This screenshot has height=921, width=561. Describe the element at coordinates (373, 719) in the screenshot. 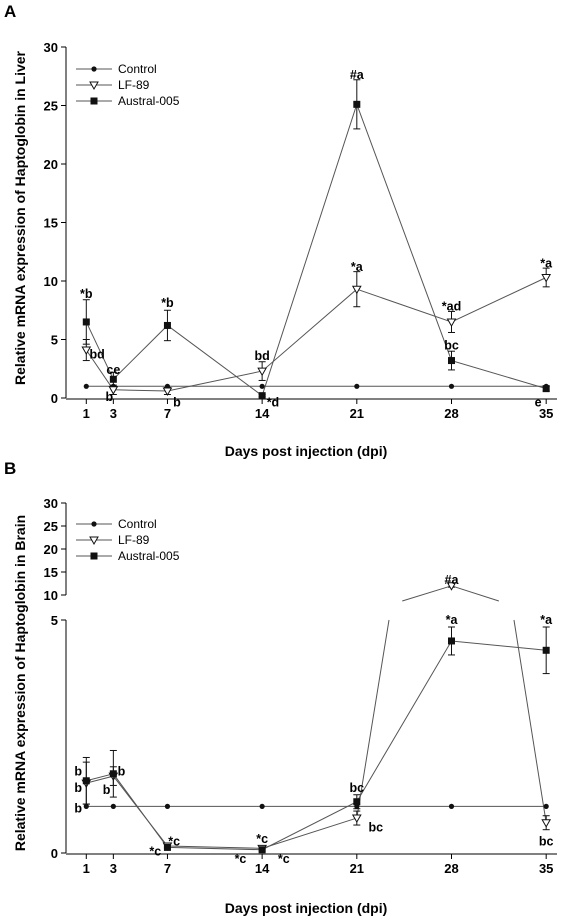

I see `series-line-lf89-break-up` at that location.